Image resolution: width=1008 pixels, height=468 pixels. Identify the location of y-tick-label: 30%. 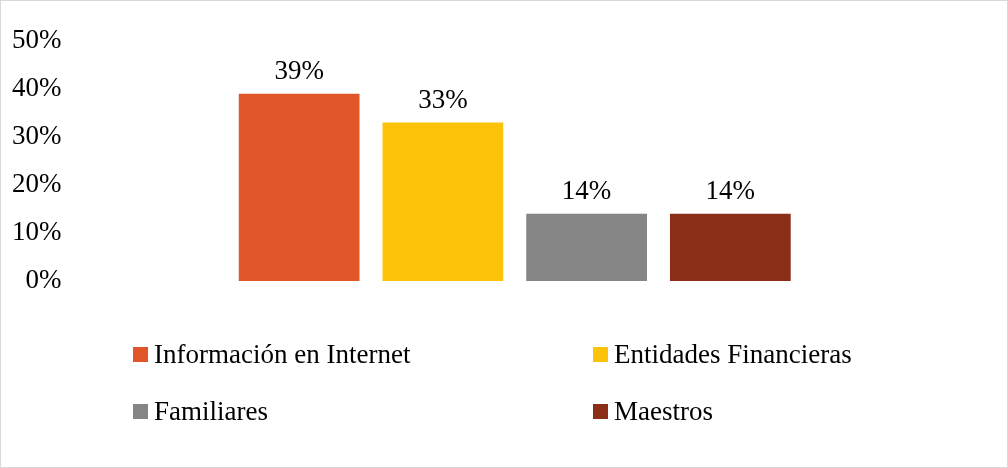
(36, 135).